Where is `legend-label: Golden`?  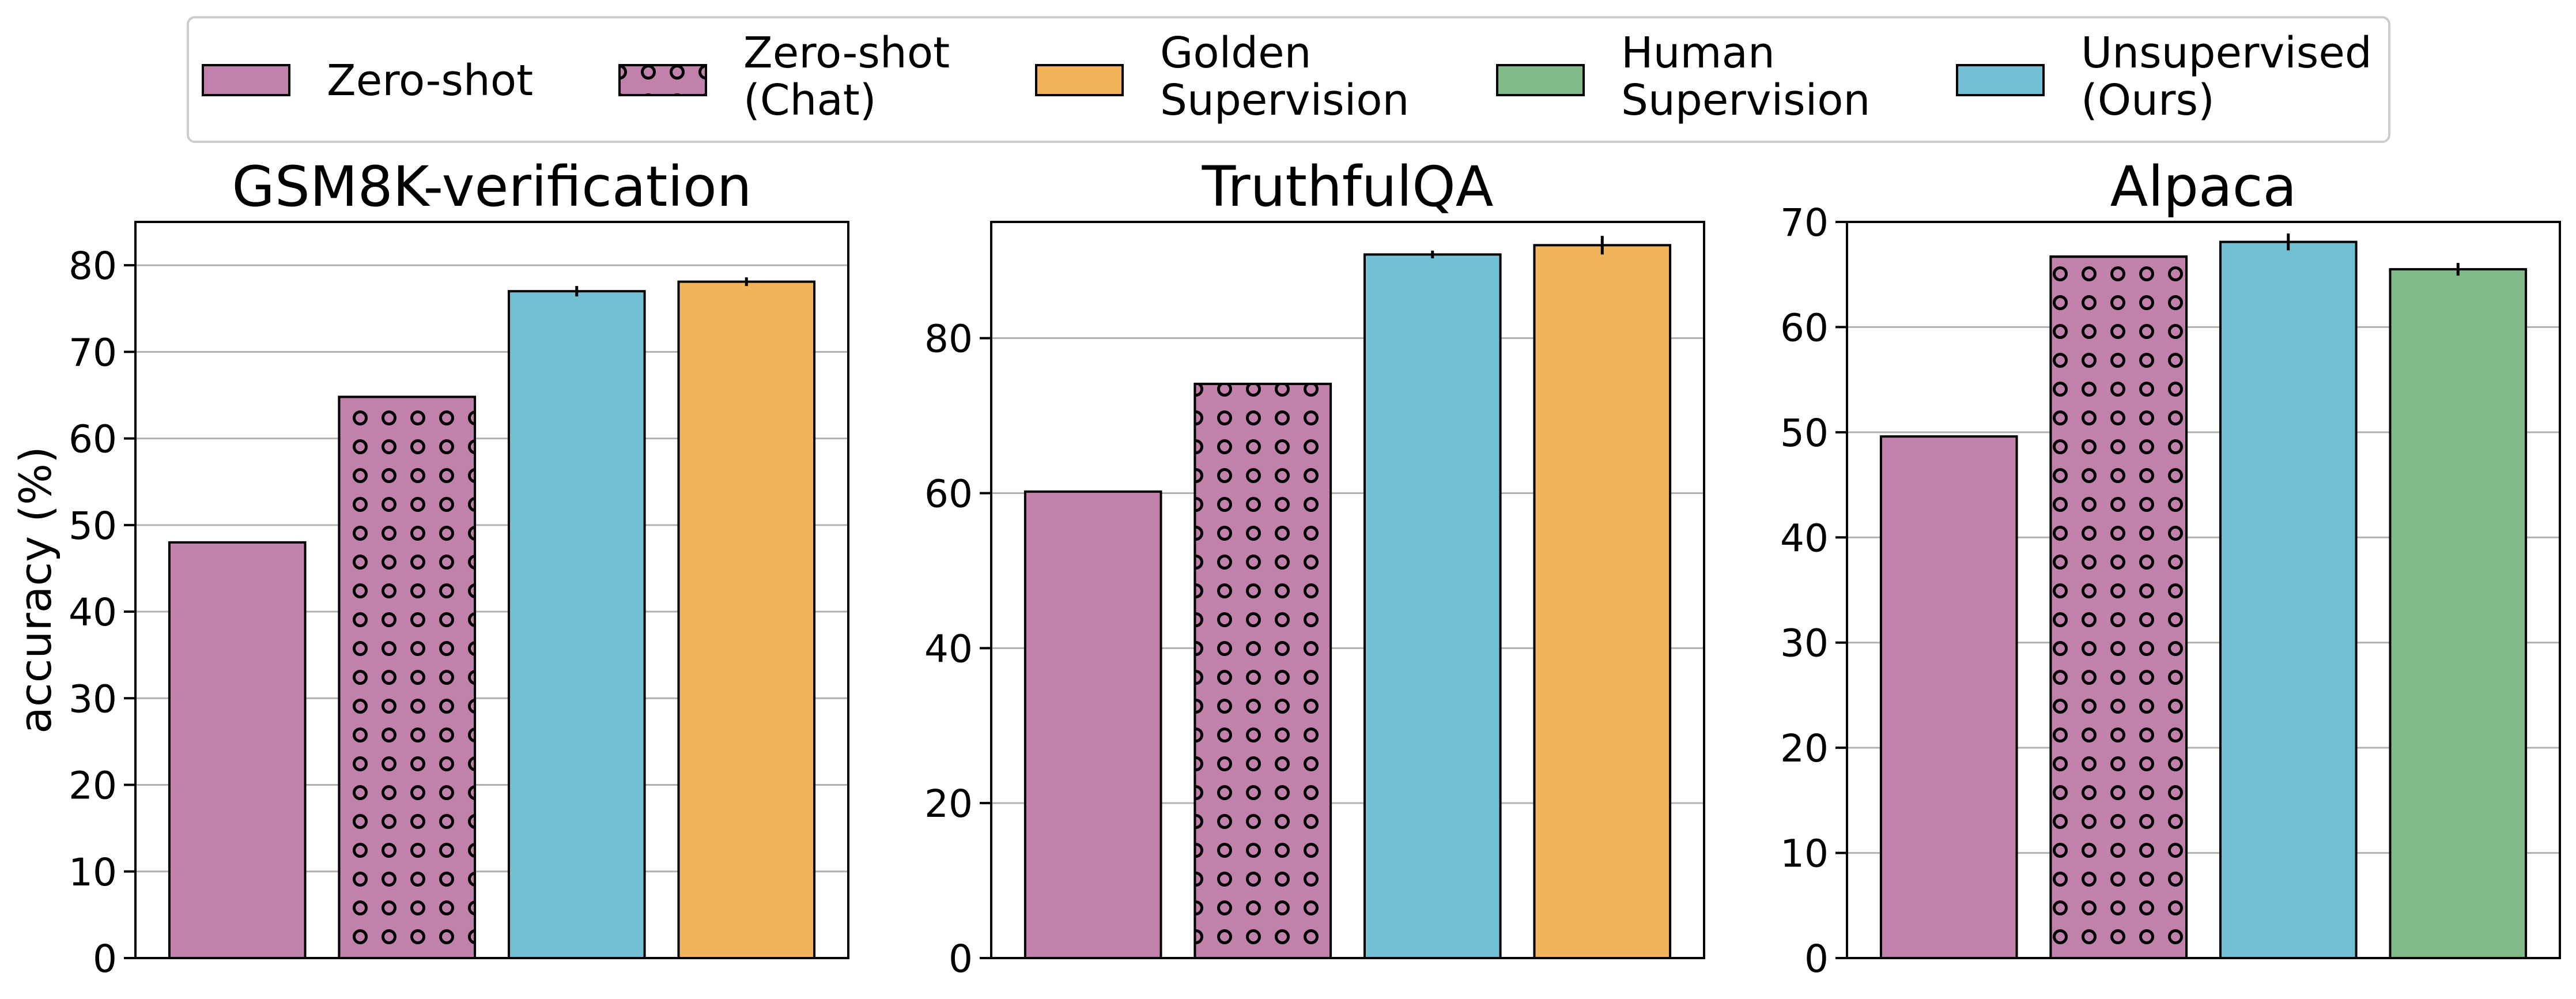 legend-label: Golden is located at coordinates (1236, 53).